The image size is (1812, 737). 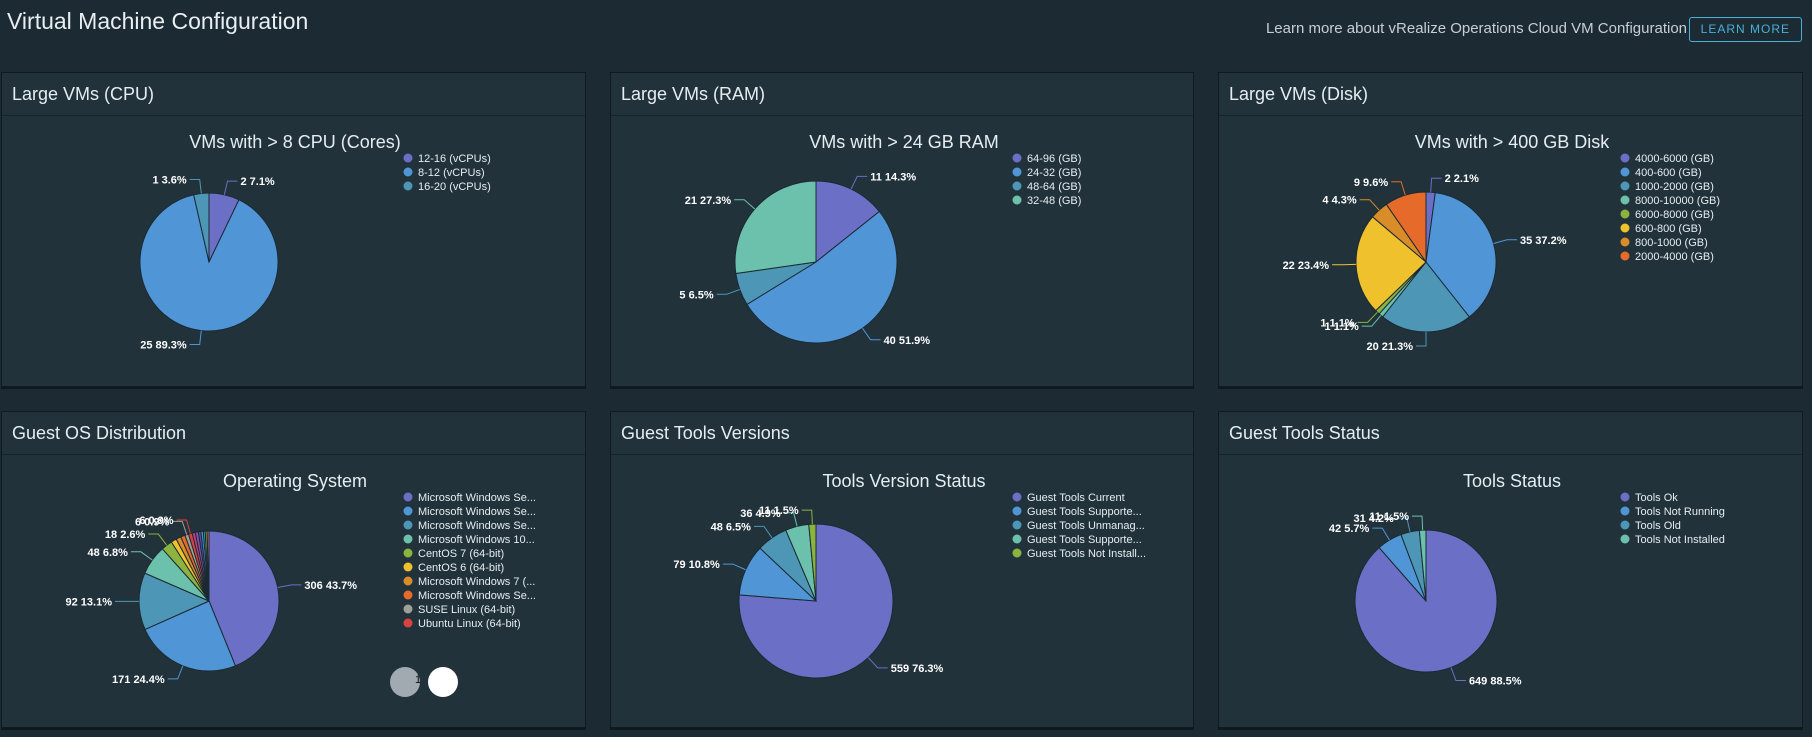 I want to click on legend-entry: 6000-8000 (GB), so click(x=1674, y=215).